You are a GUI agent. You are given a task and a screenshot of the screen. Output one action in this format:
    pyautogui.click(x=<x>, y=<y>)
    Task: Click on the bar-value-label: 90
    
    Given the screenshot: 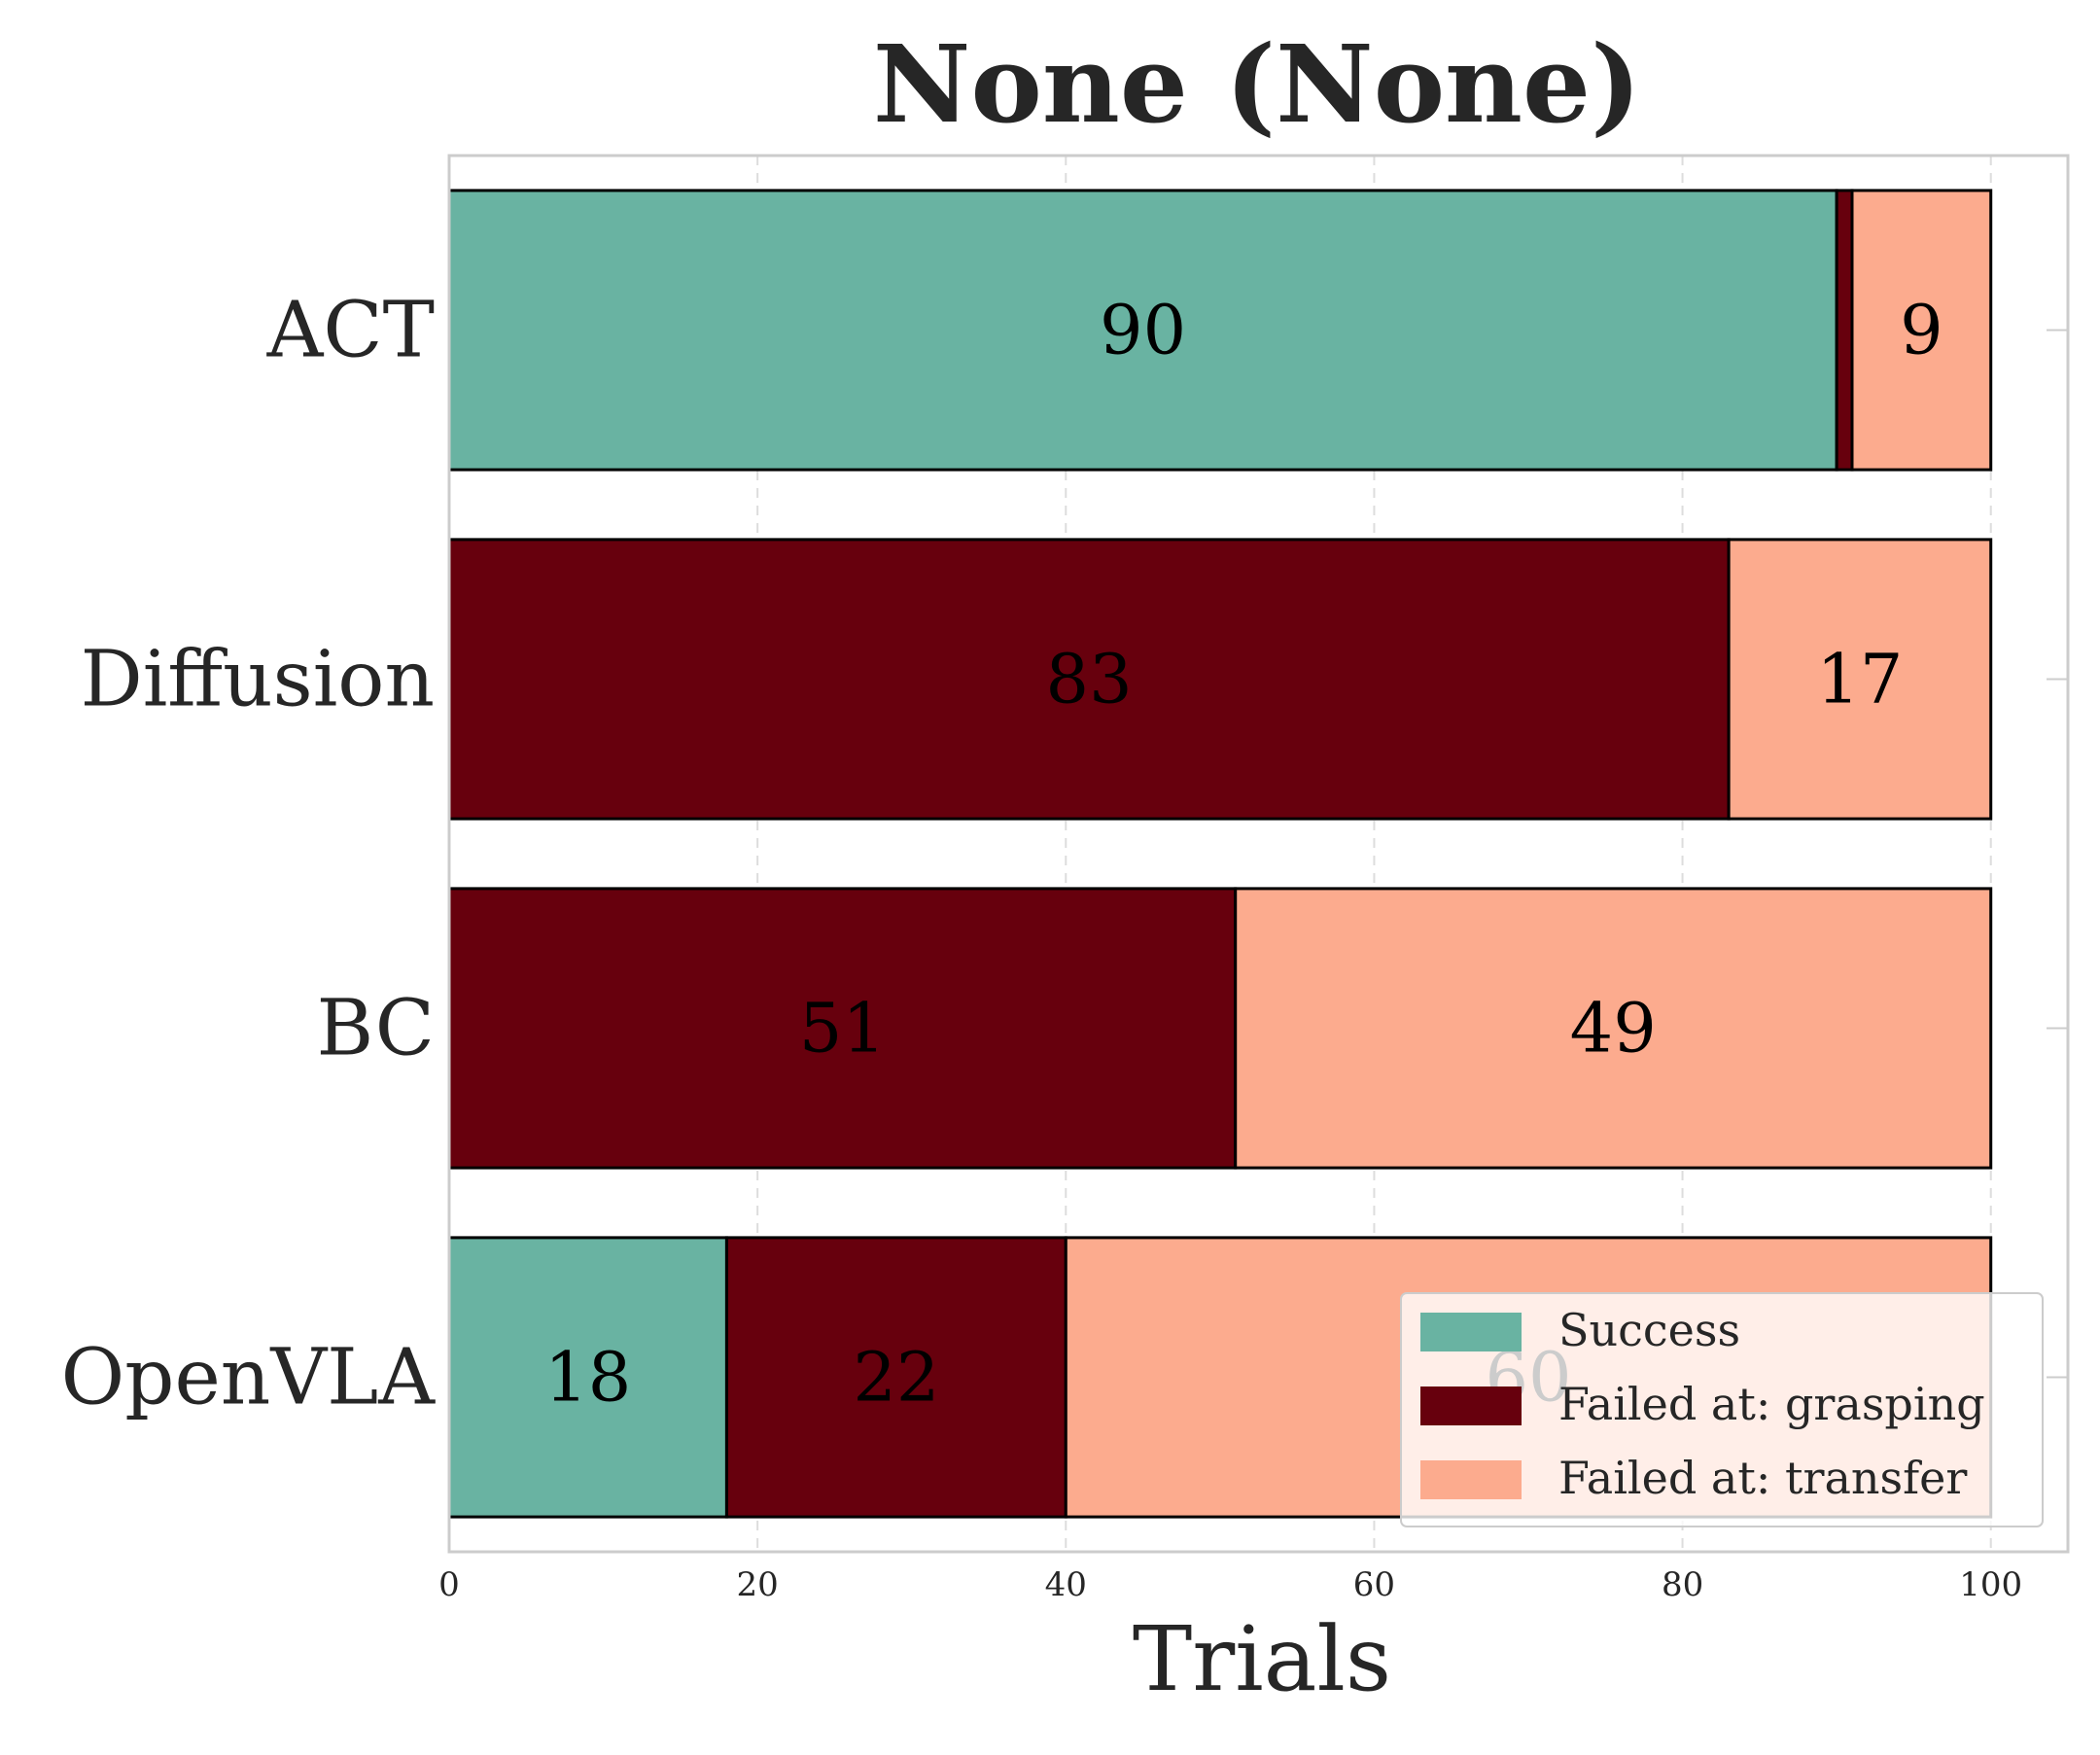 What is the action you would take?
    pyautogui.click(x=1143, y=330)
    